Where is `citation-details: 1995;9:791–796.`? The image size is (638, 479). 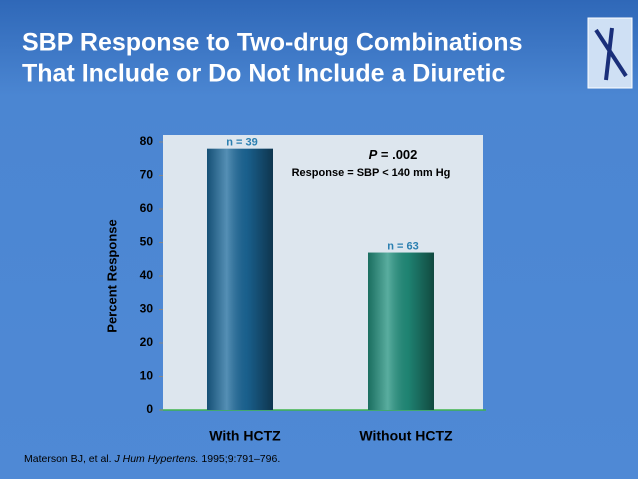 citation-details: 1995;9:791–796. is located at coordinates (240, 459).